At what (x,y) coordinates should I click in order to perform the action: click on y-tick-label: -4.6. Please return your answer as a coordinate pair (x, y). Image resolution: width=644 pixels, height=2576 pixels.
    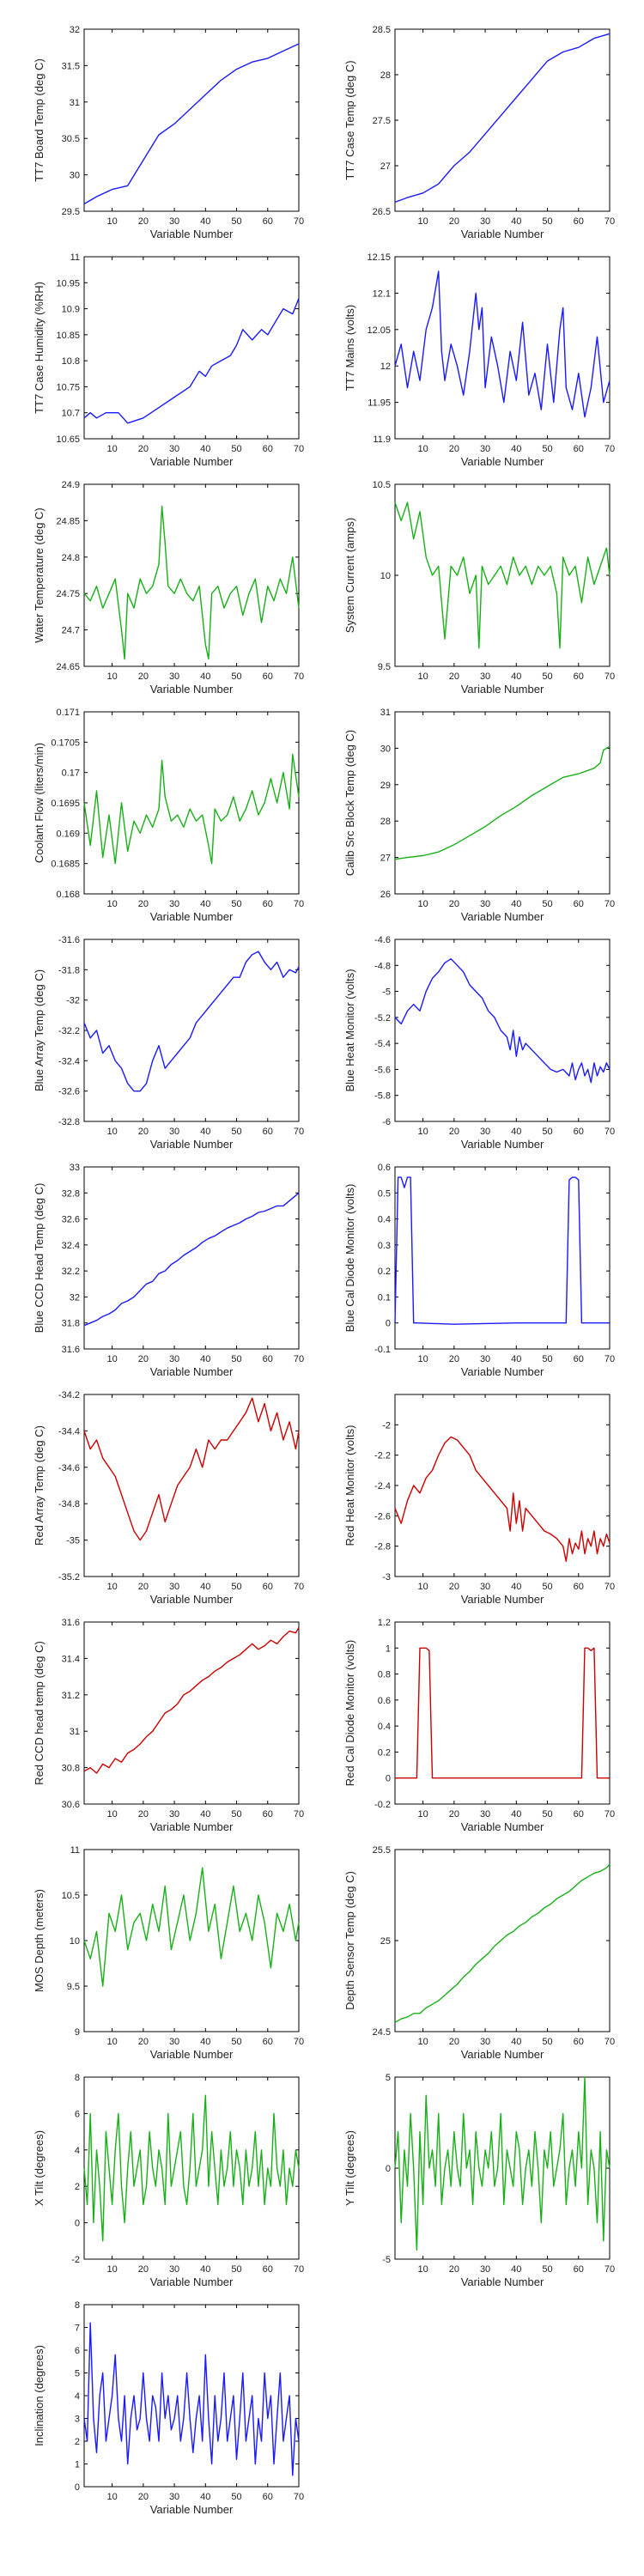
    Looking at the image, I should click on (382, 940).